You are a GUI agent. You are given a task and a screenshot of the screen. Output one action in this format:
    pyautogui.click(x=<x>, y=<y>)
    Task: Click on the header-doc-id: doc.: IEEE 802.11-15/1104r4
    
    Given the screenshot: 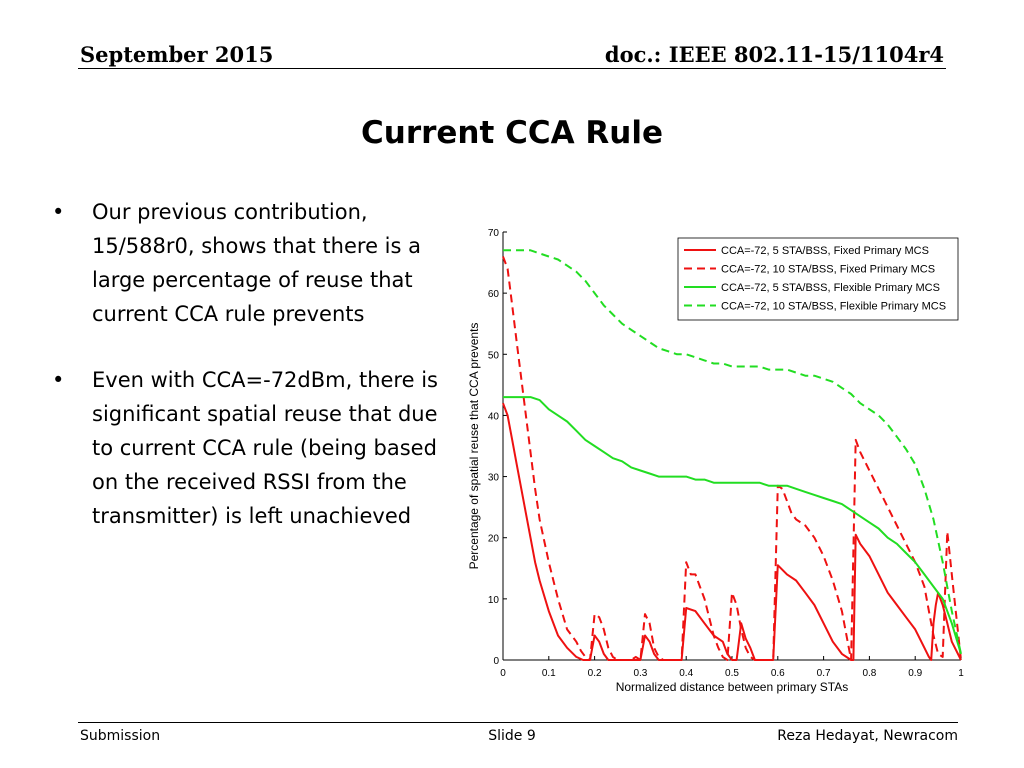 What is the action you would take?
    pyautogui.click(x=774, y=54)
    